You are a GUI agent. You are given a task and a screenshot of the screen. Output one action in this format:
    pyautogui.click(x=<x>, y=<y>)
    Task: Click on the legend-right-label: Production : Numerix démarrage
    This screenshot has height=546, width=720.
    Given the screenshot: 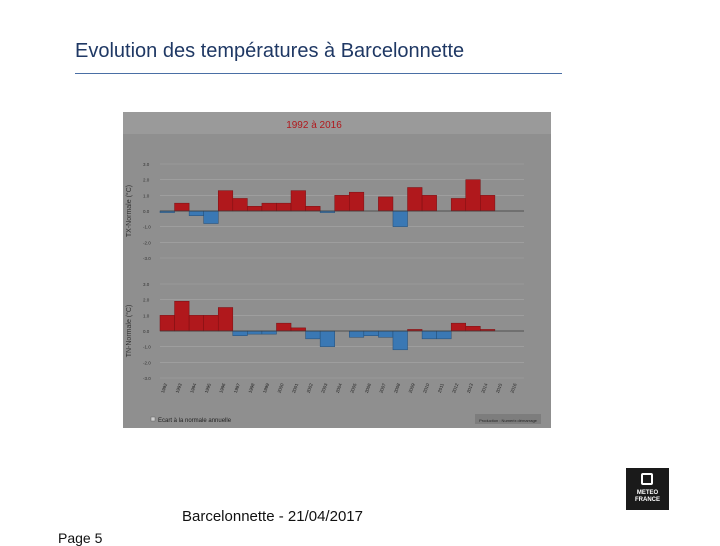 What is the action you would take?
    pyautogui.click(x=508, y=420)
    